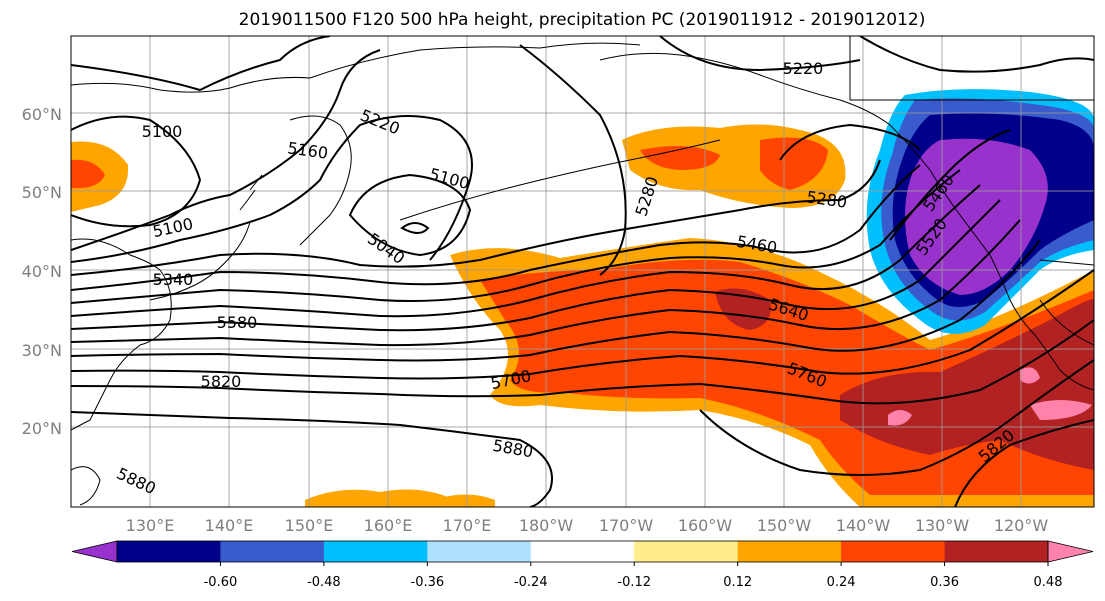 The image size is (1105, 601). What do you see at coordinates (1070, 551) in the screenshot?
I see `colorbar-extend-high` at bounding box center [1070, 551].